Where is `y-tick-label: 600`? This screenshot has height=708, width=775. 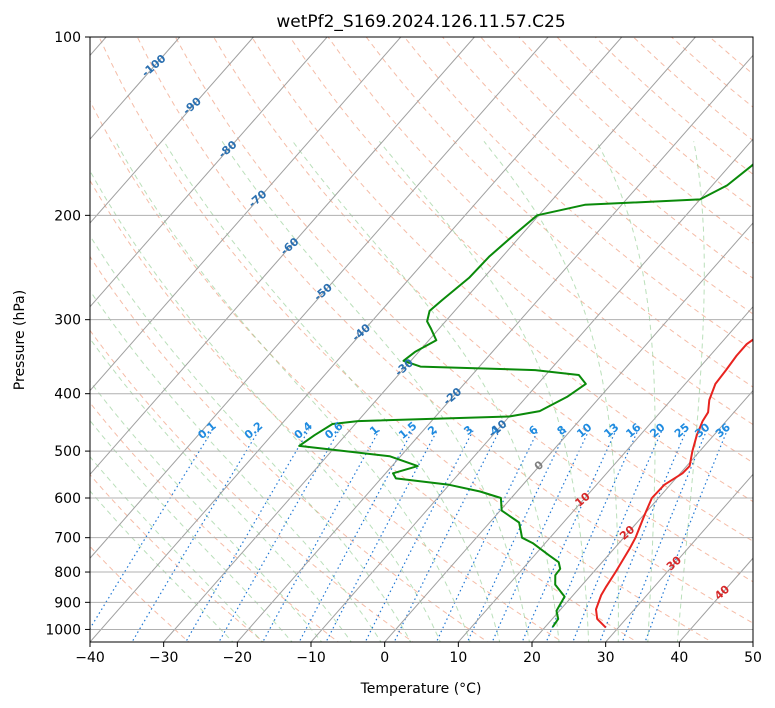
y-tick-label: 600 is located at coordinates (67, 499).